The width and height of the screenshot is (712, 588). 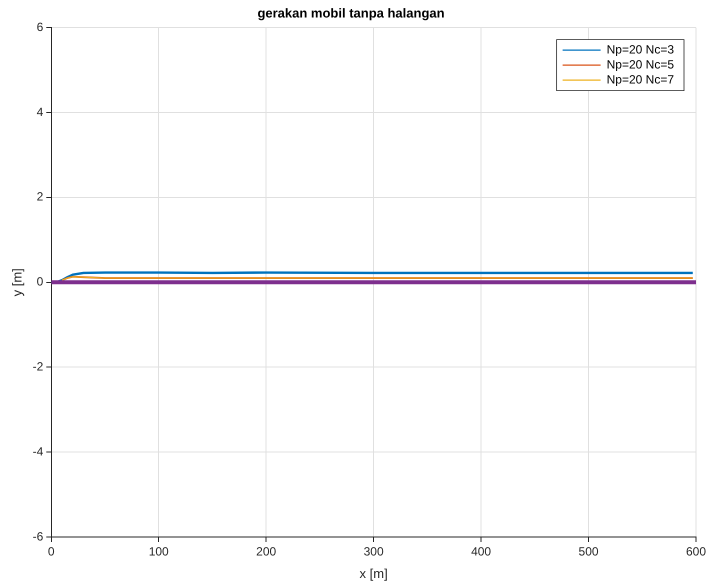 What do you see at coordinates (640, 64) in the screenshot?
I see `legend-label: Np=20 Nc=5` at bounding box center [640, 64].